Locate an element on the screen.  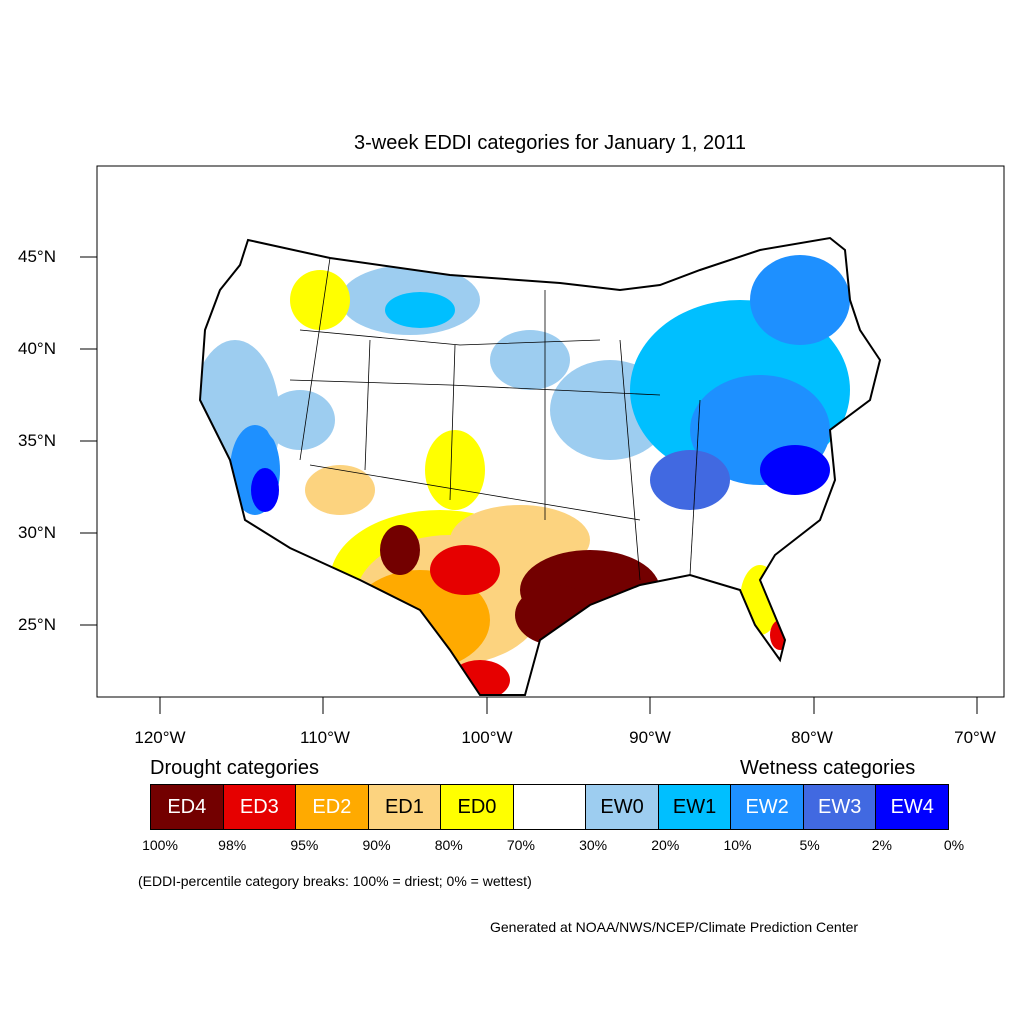
lat-label-45: 45°N is located at coordinates (37, 256).